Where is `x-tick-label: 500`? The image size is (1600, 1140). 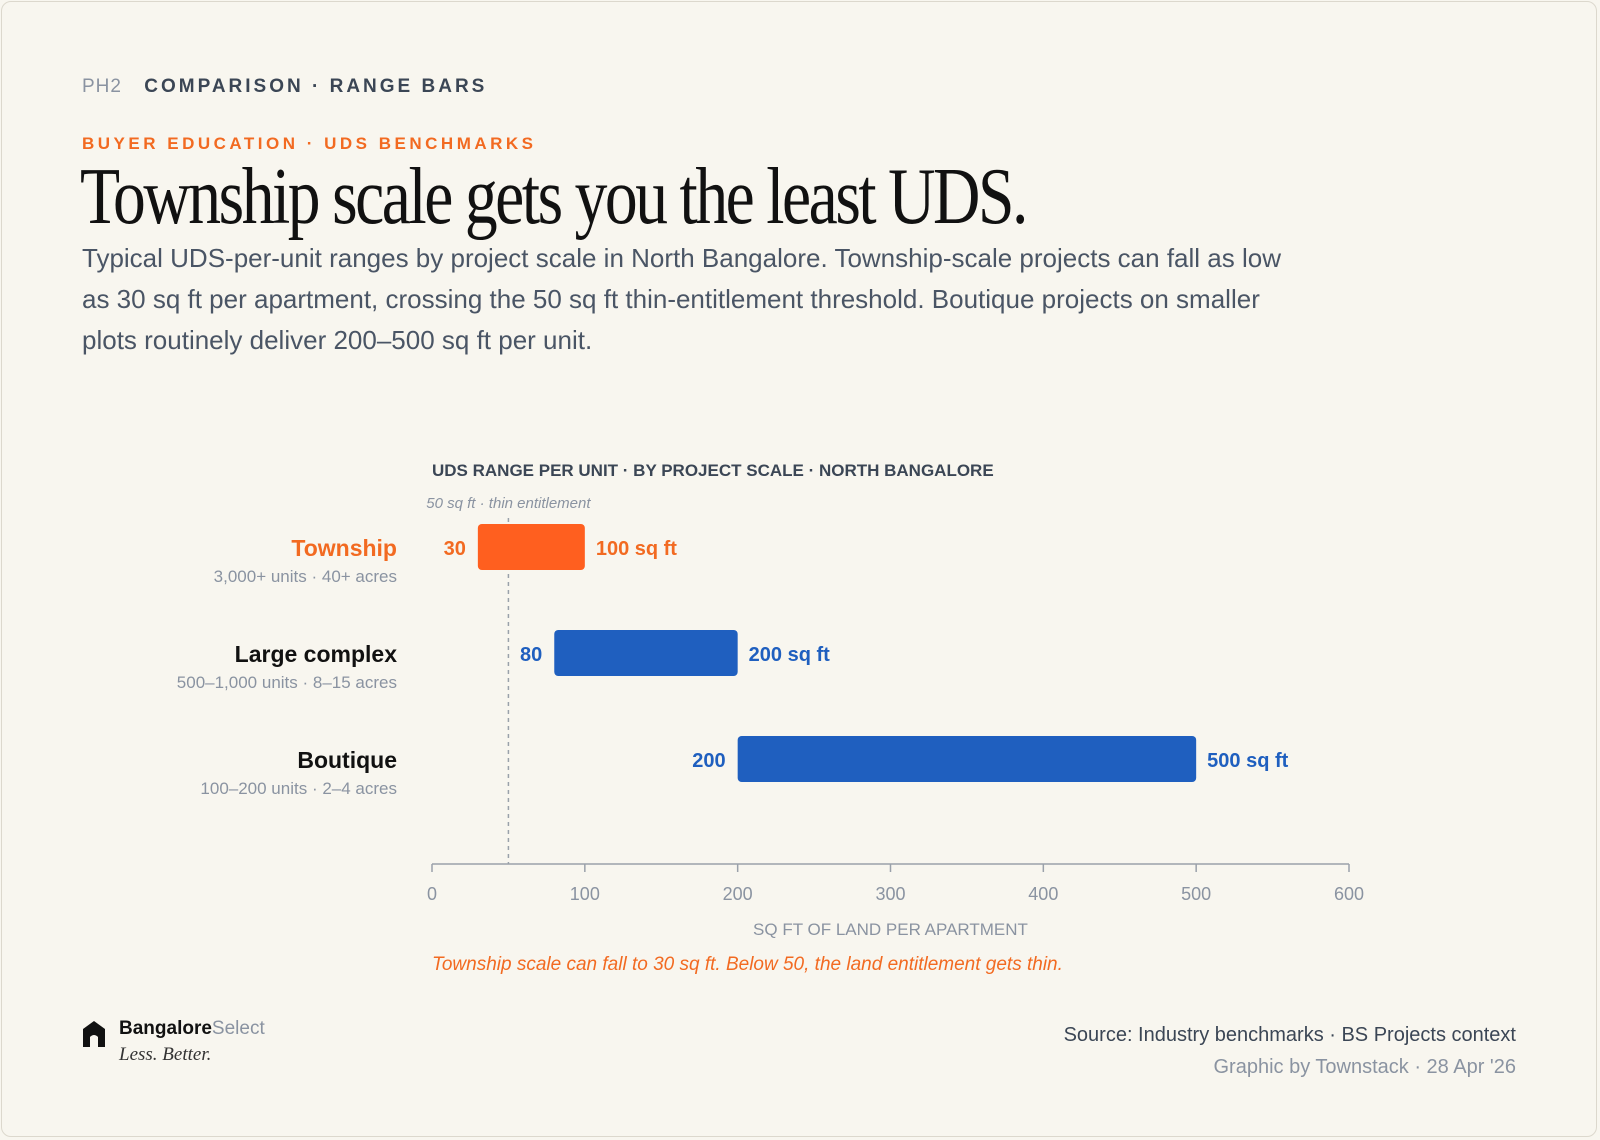 x-tick-label: 500 is located at coordinates (1196, 894).